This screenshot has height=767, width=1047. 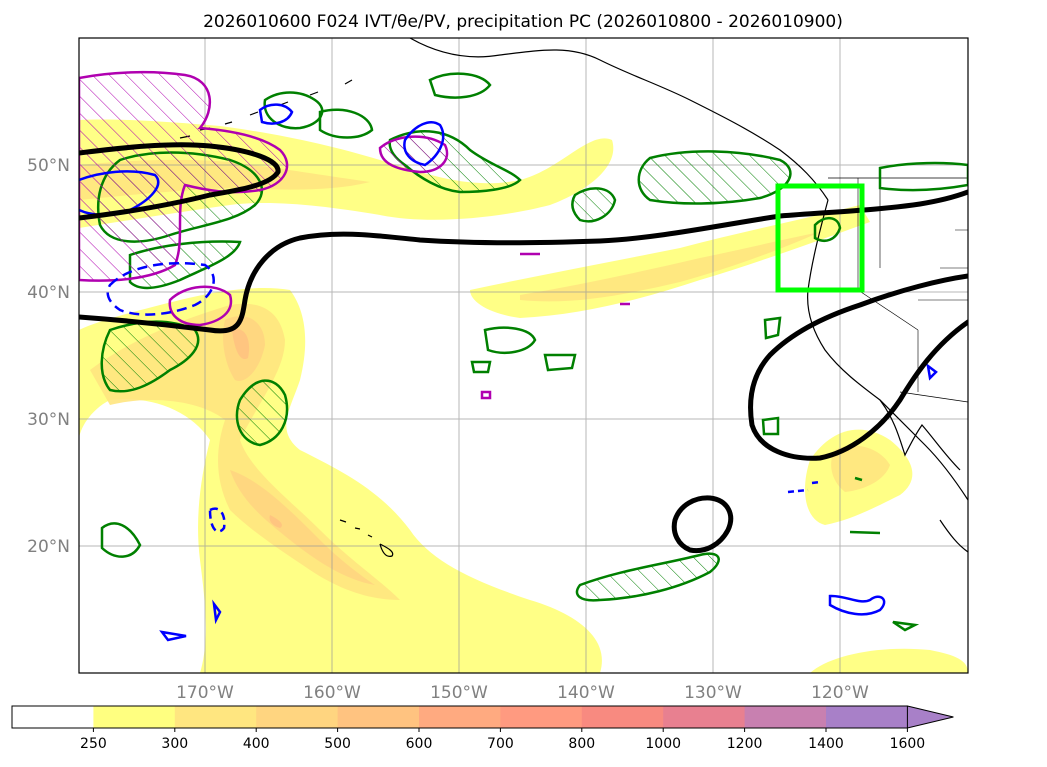 I want to click on colorbar-tick-label: 1000, so click(x=663, y=744).